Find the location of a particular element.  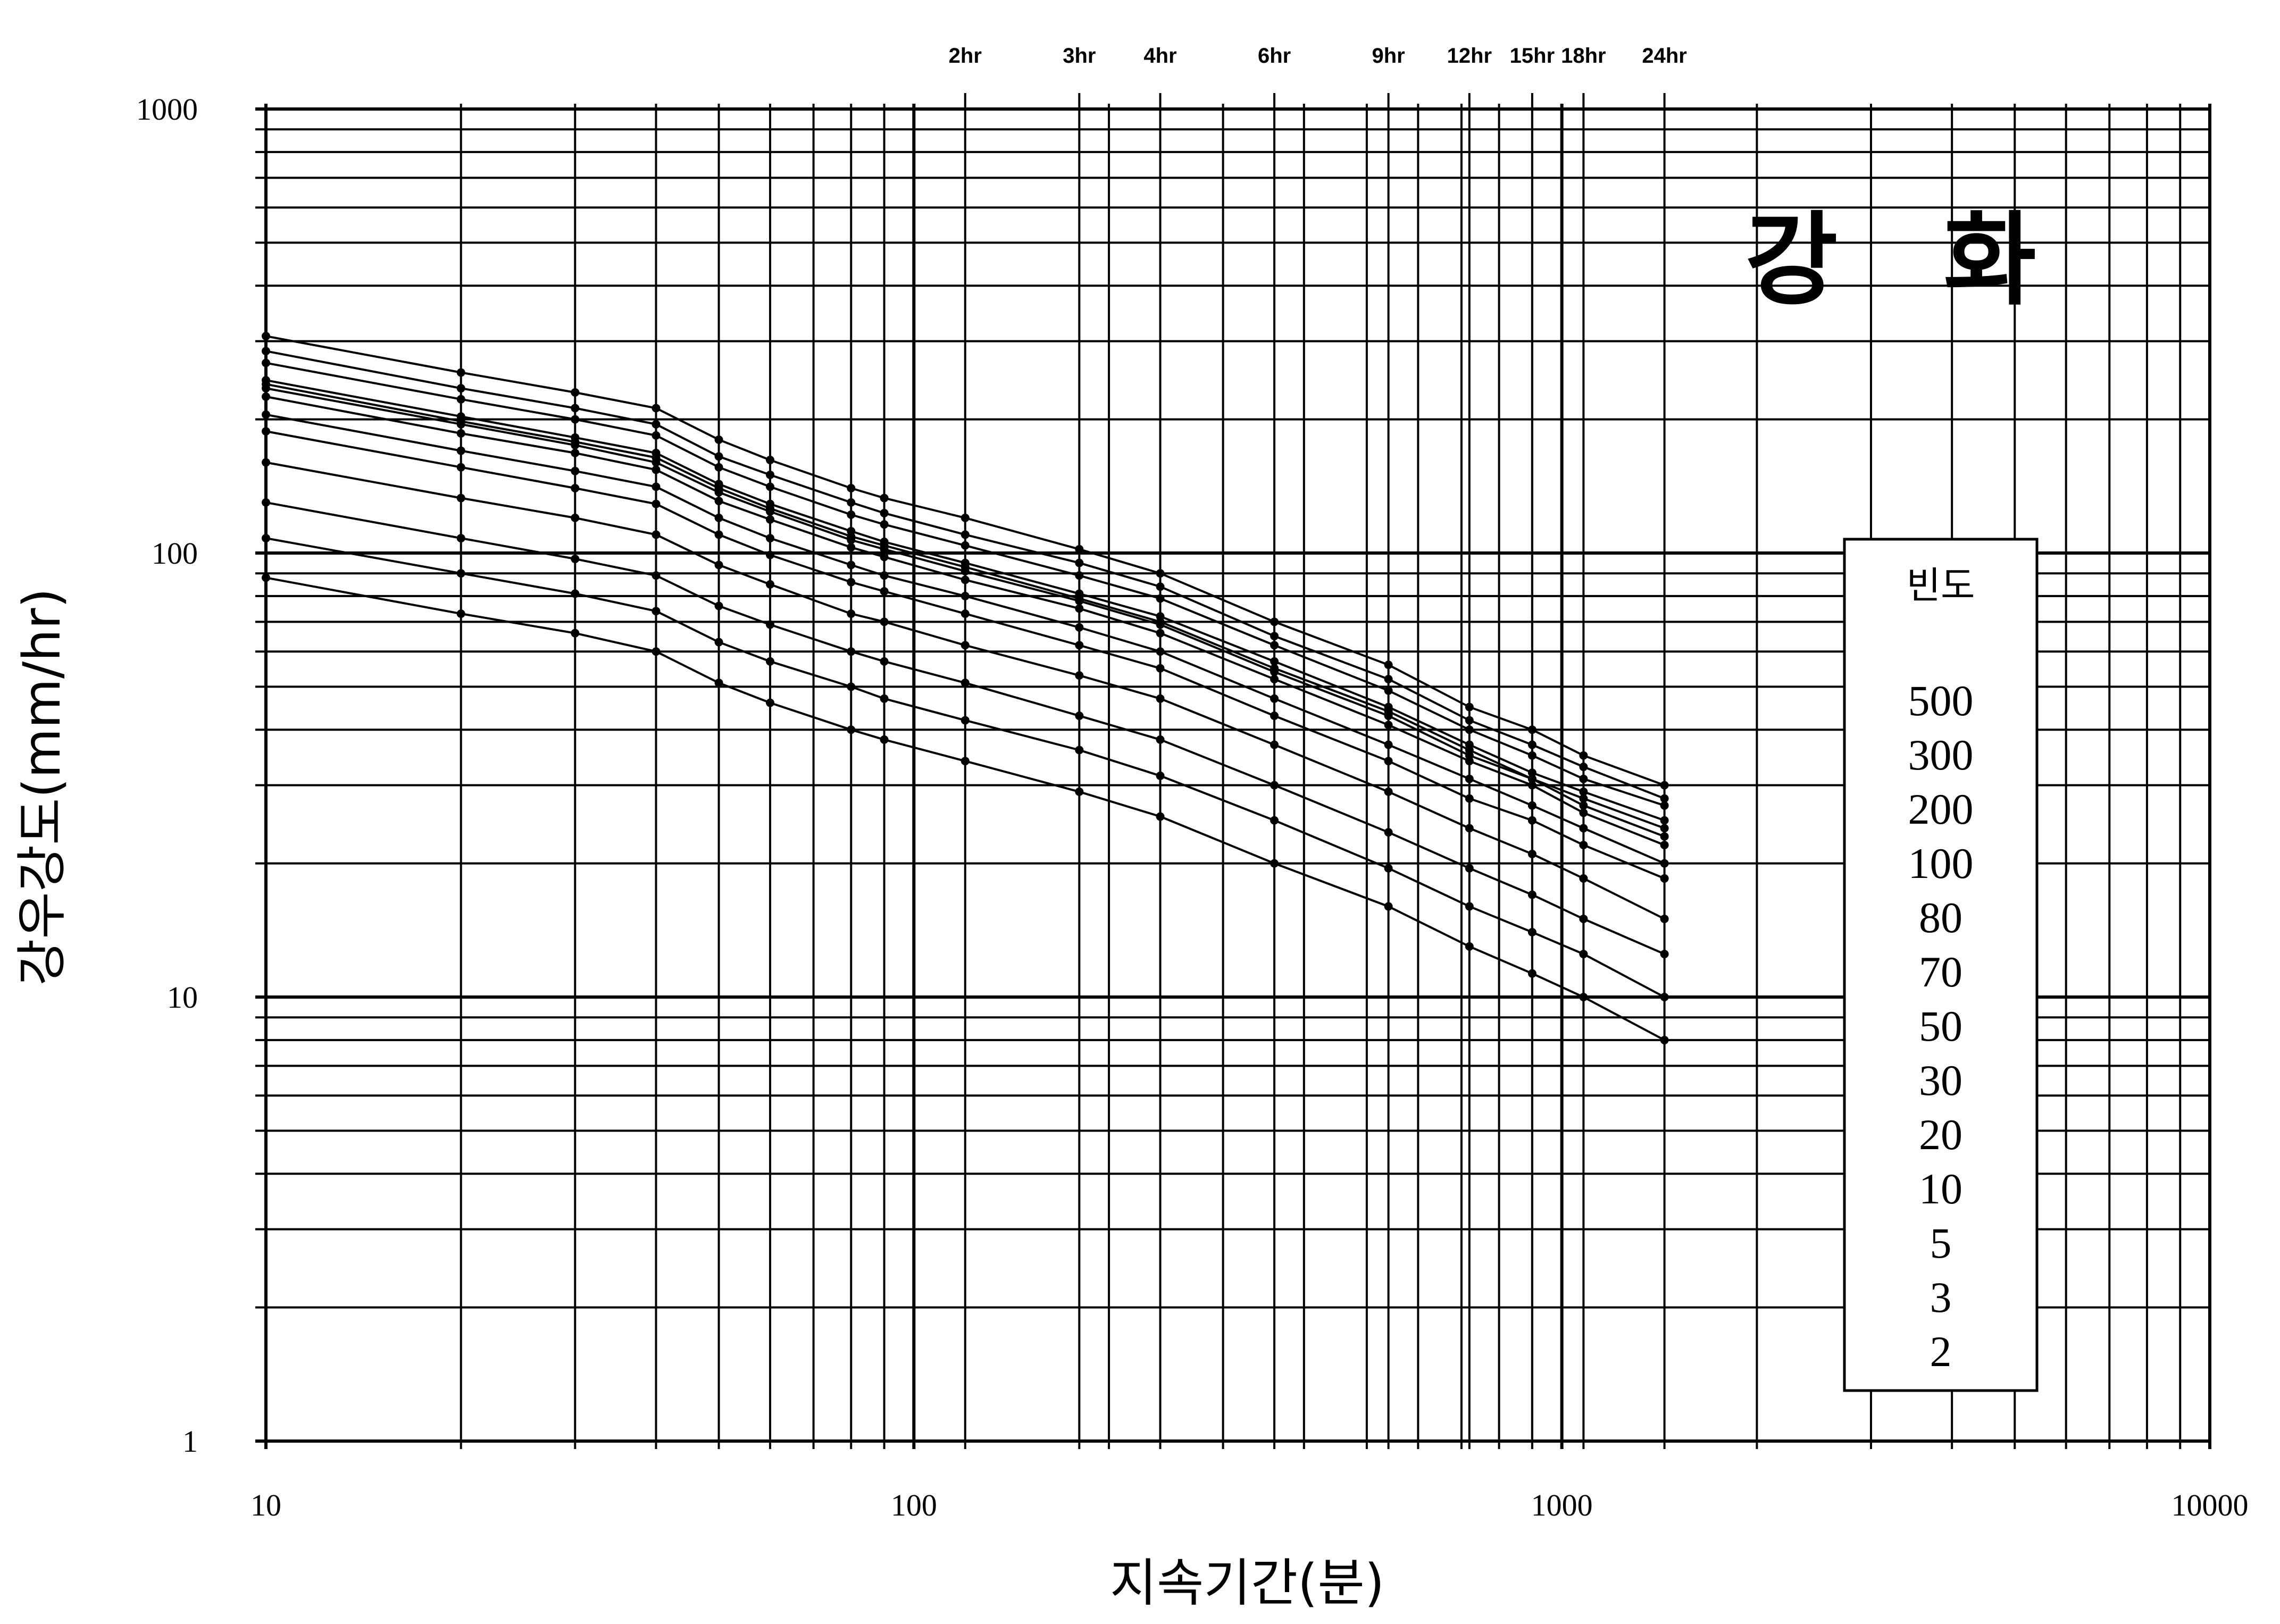

legend-item: 30 is located at coordinates (1941, 1080).